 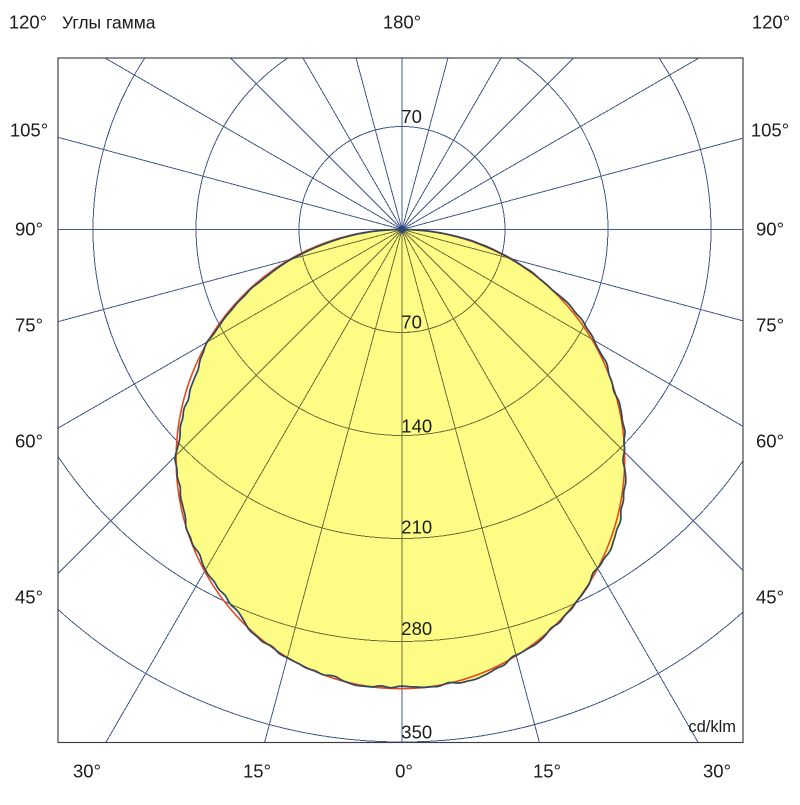 I want to click on svg-text: 0°, so click(x=404, y=771).